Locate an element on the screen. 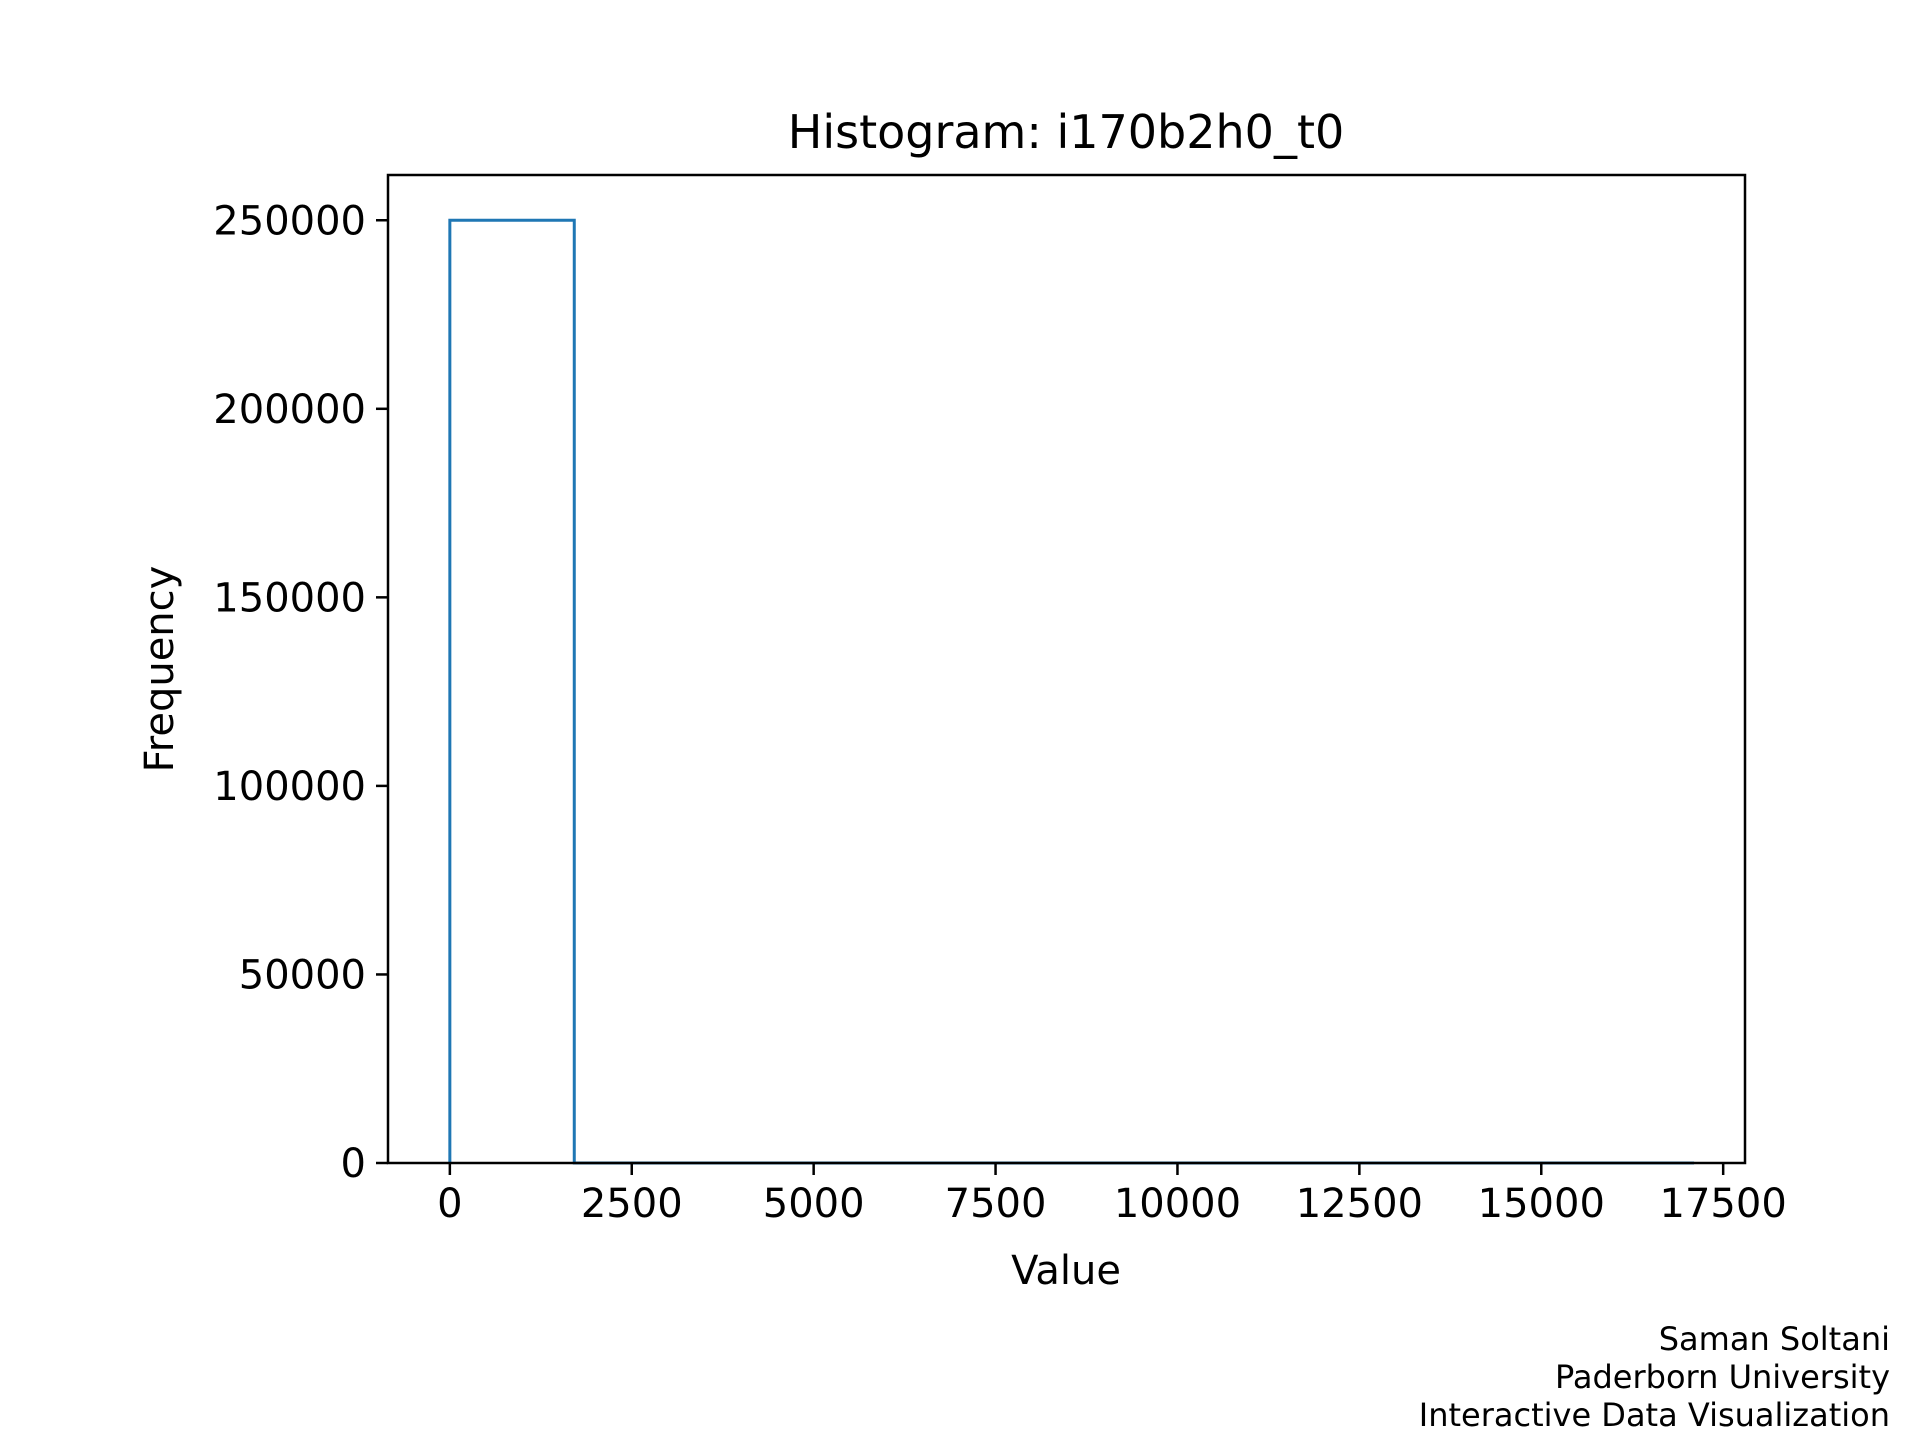 This screenshot has width=1920, height=1440. y-tick-label: 0 is located at coordinates (353, 1164).